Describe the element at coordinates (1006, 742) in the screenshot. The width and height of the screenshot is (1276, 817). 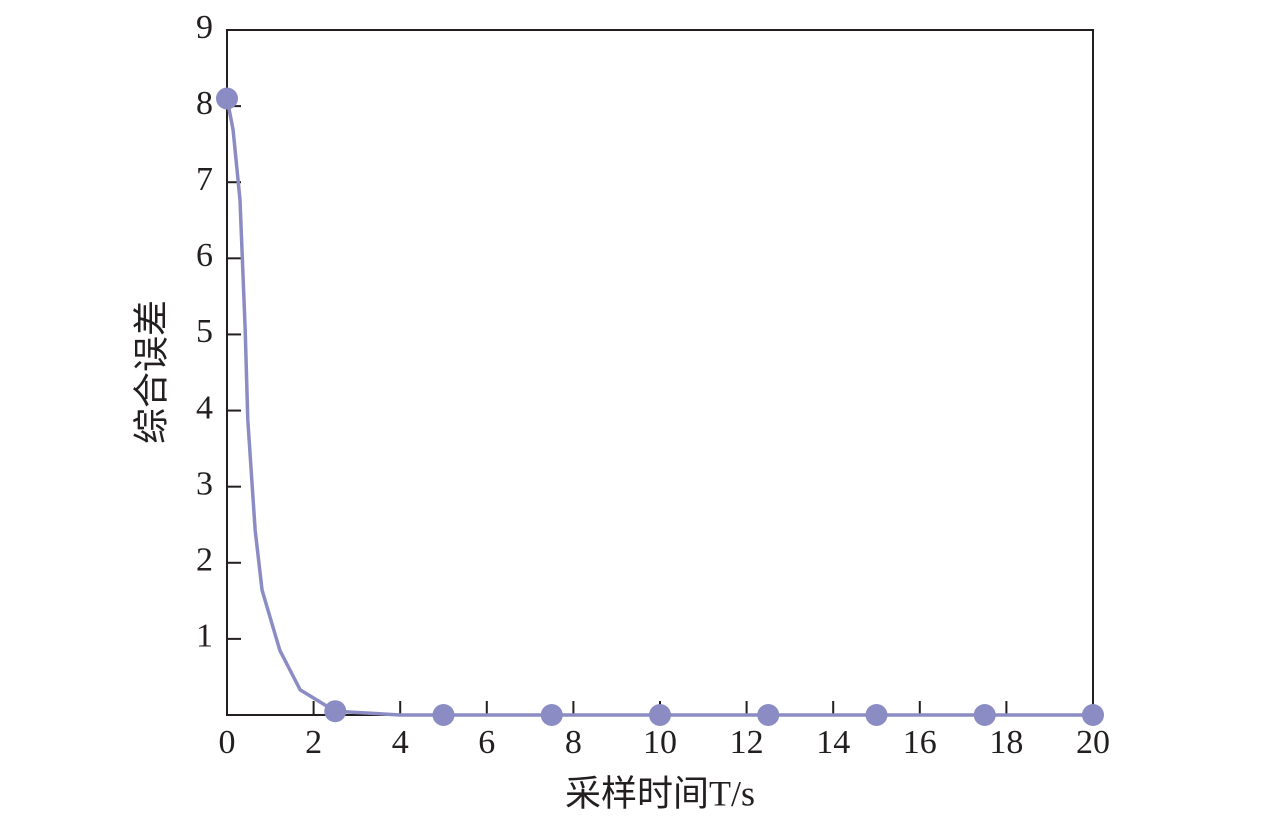
I see `x-tick-label: 18` at that location.